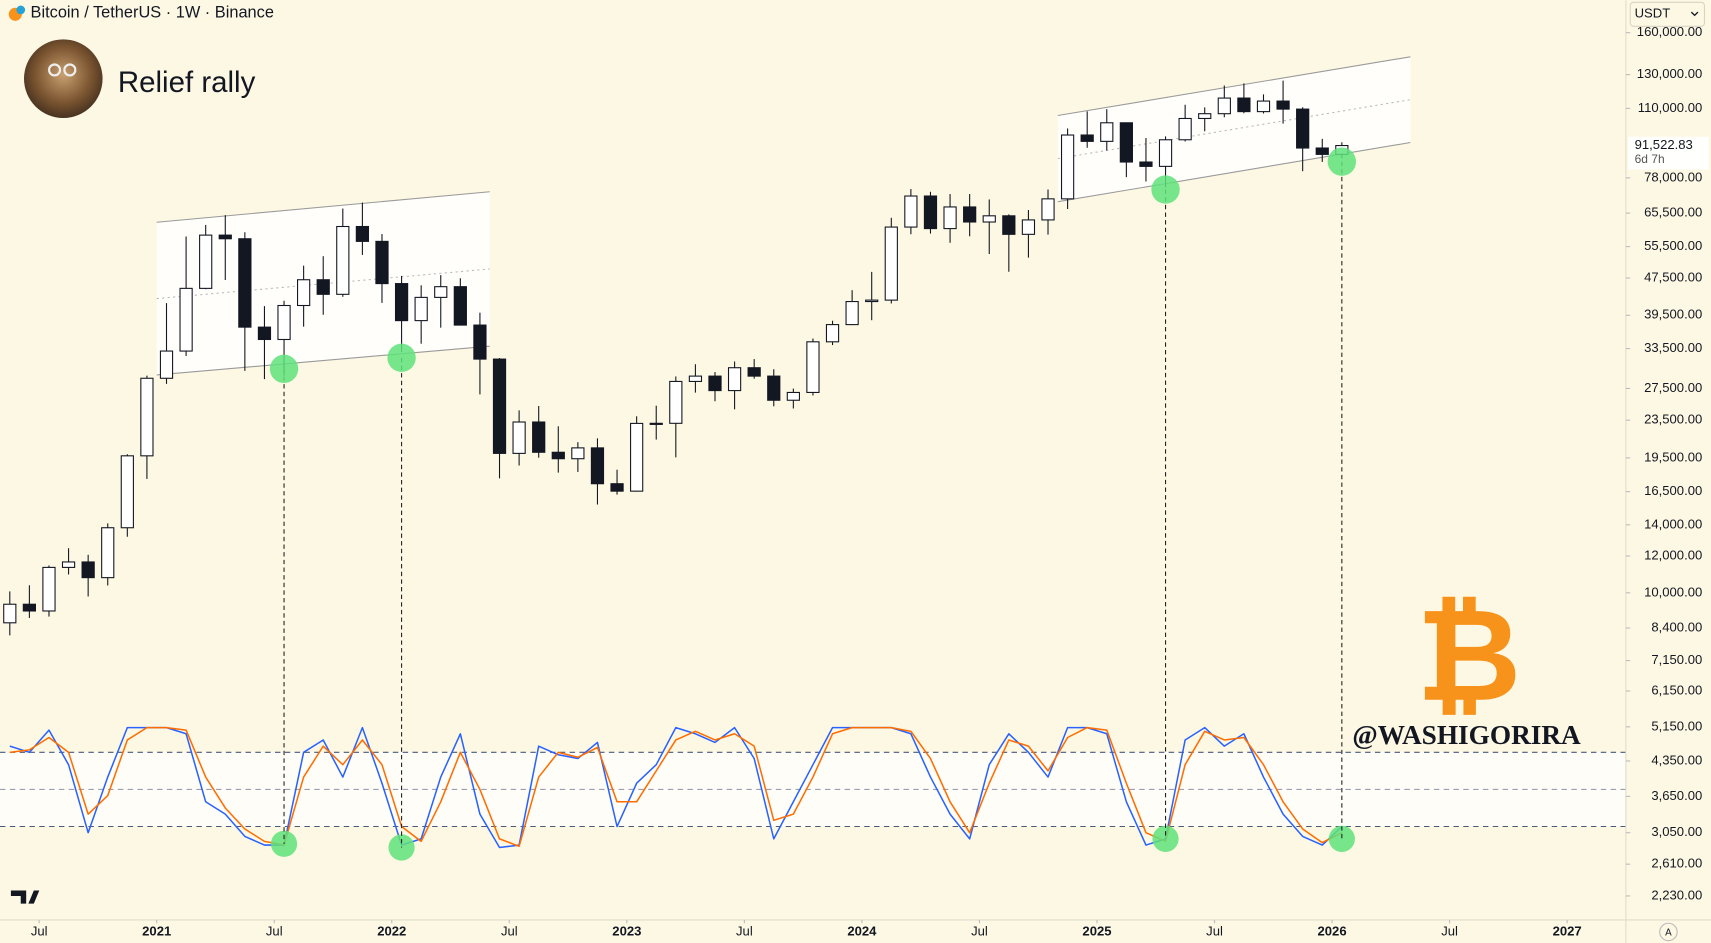  Describe the element at coordinates (391, 930) in the screenshot. I see `x-tick-label: 2022` at that location.